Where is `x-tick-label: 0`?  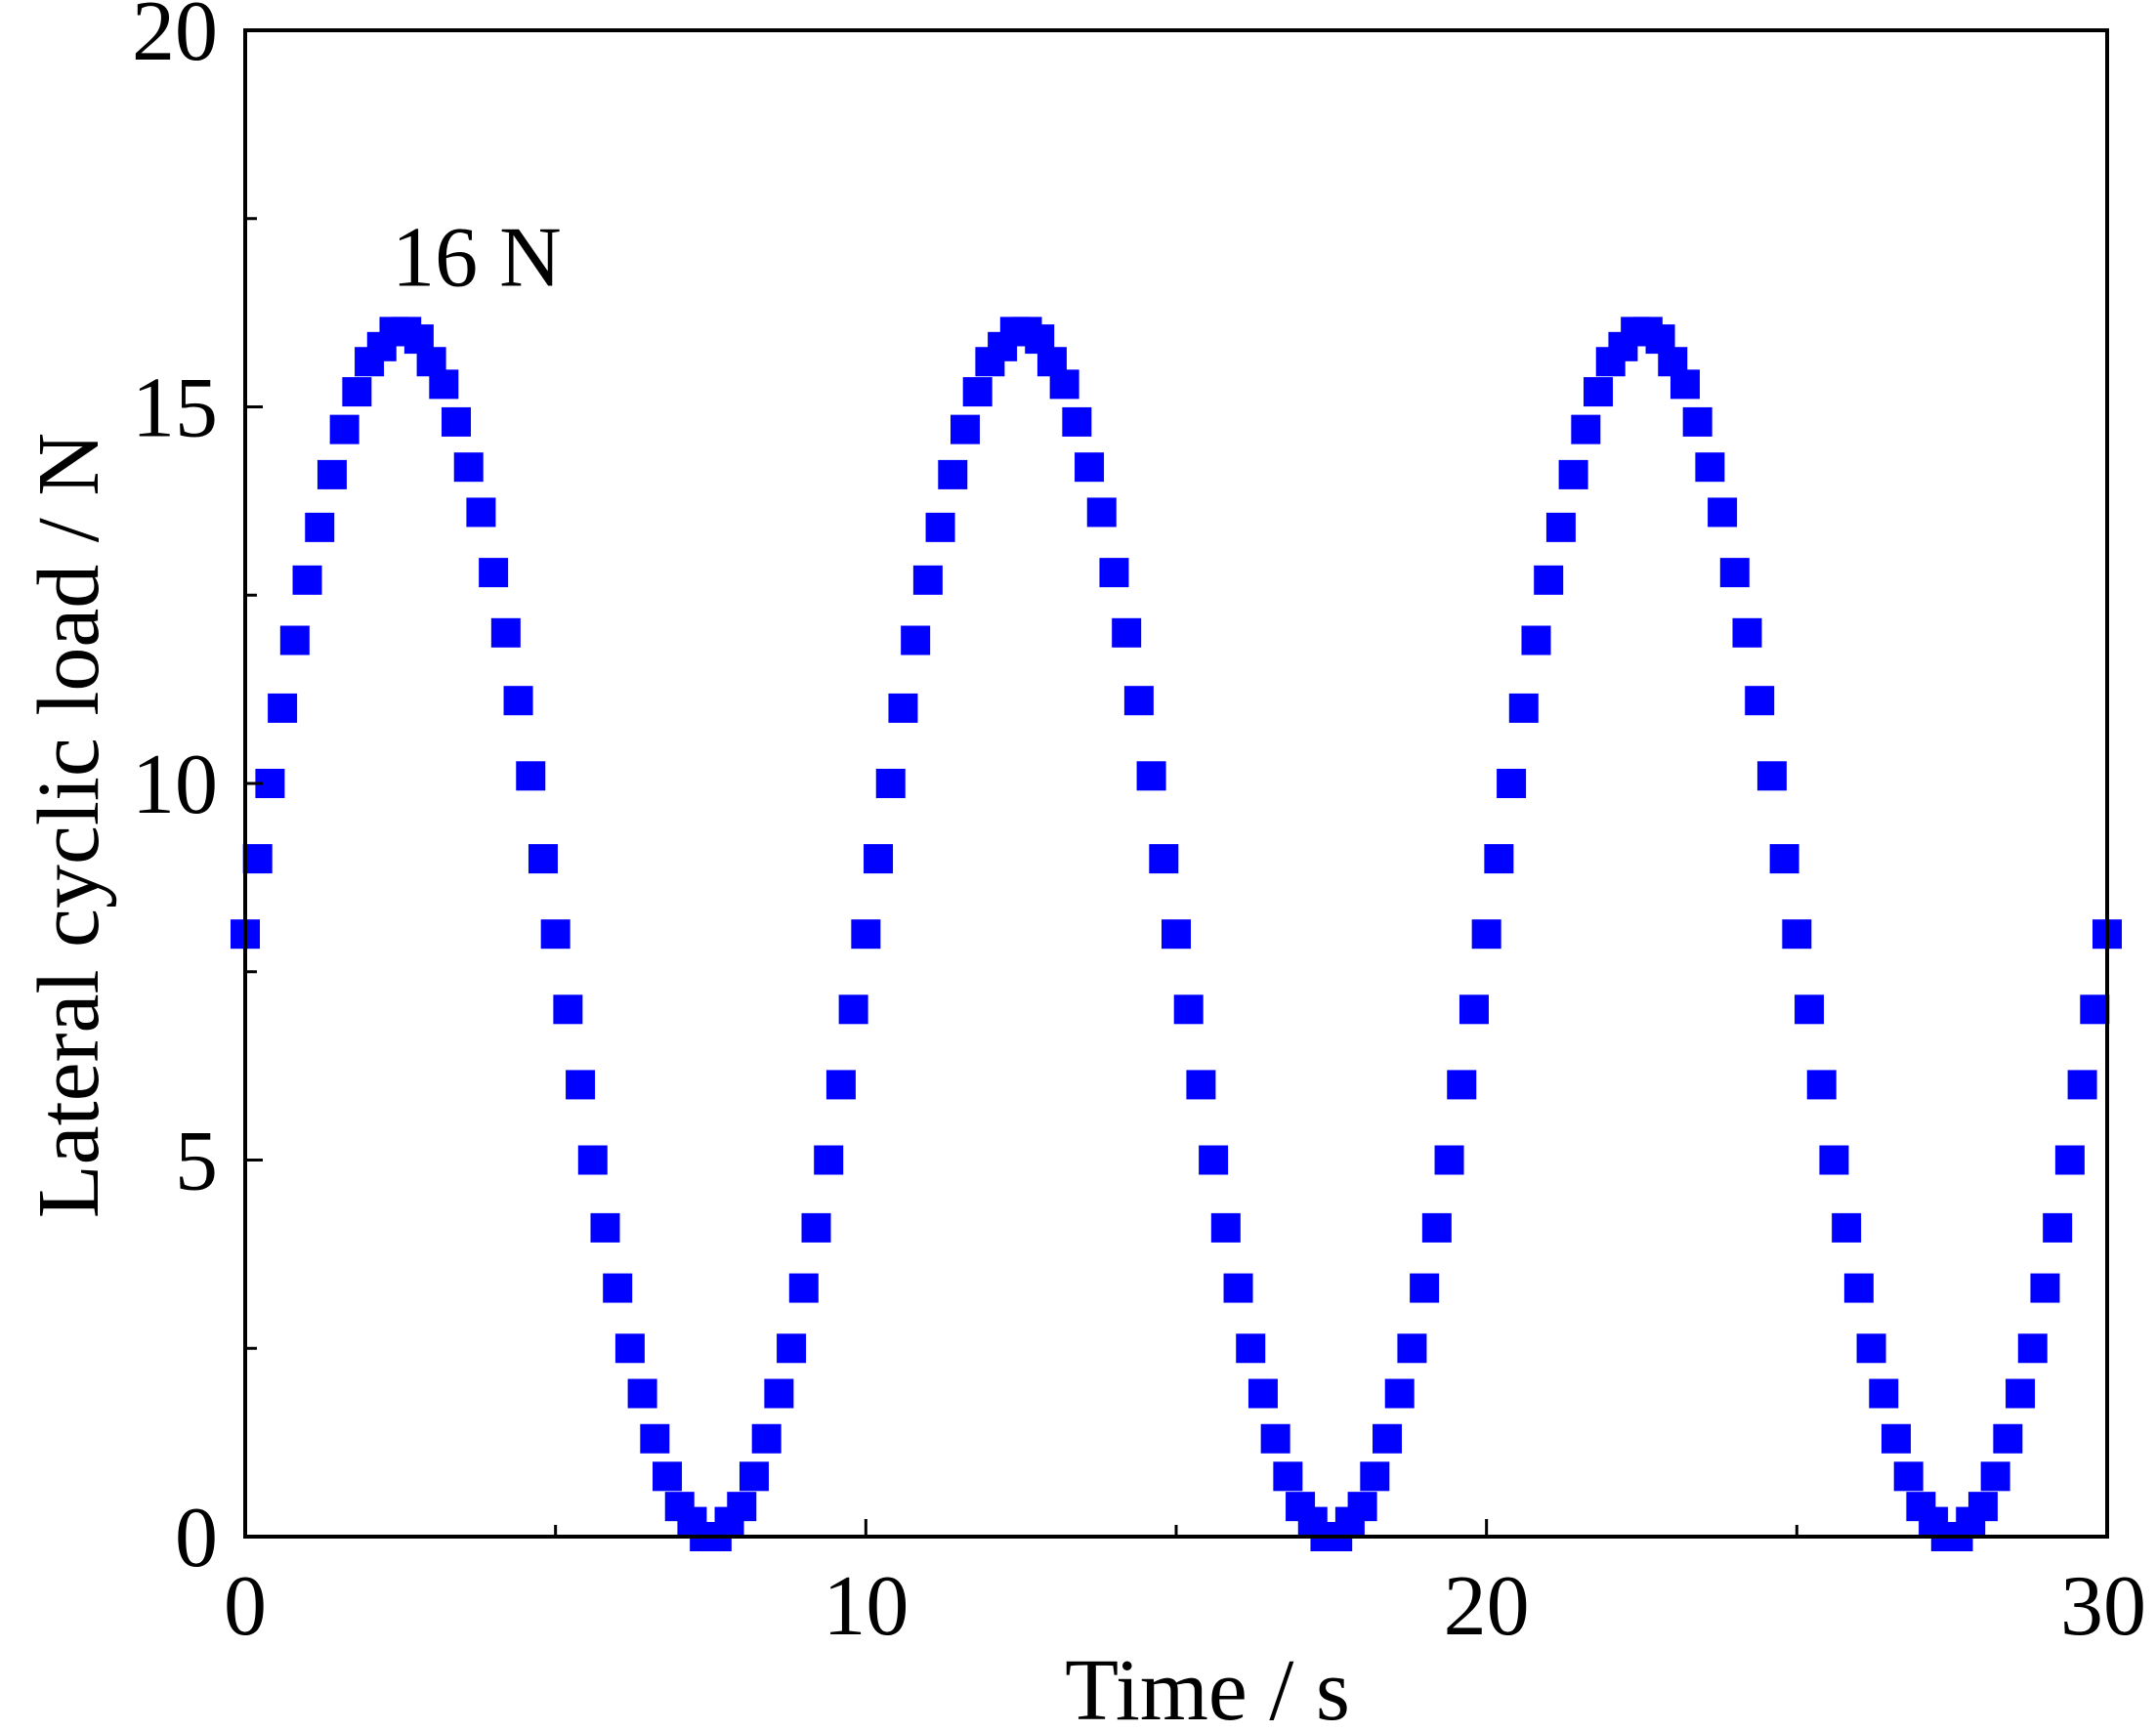 x-tick-label: 0 is located at coordinates (246, 1607).